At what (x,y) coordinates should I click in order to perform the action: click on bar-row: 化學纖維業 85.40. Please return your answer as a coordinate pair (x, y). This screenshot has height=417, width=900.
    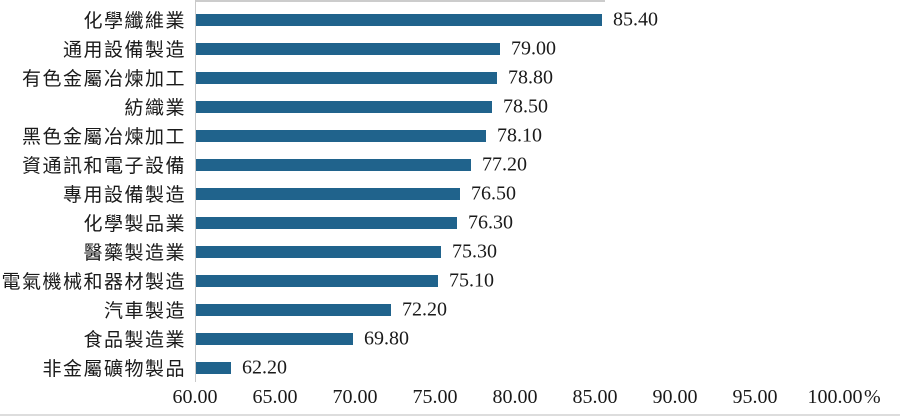
    Looking at the image, I should click on (450, 19).